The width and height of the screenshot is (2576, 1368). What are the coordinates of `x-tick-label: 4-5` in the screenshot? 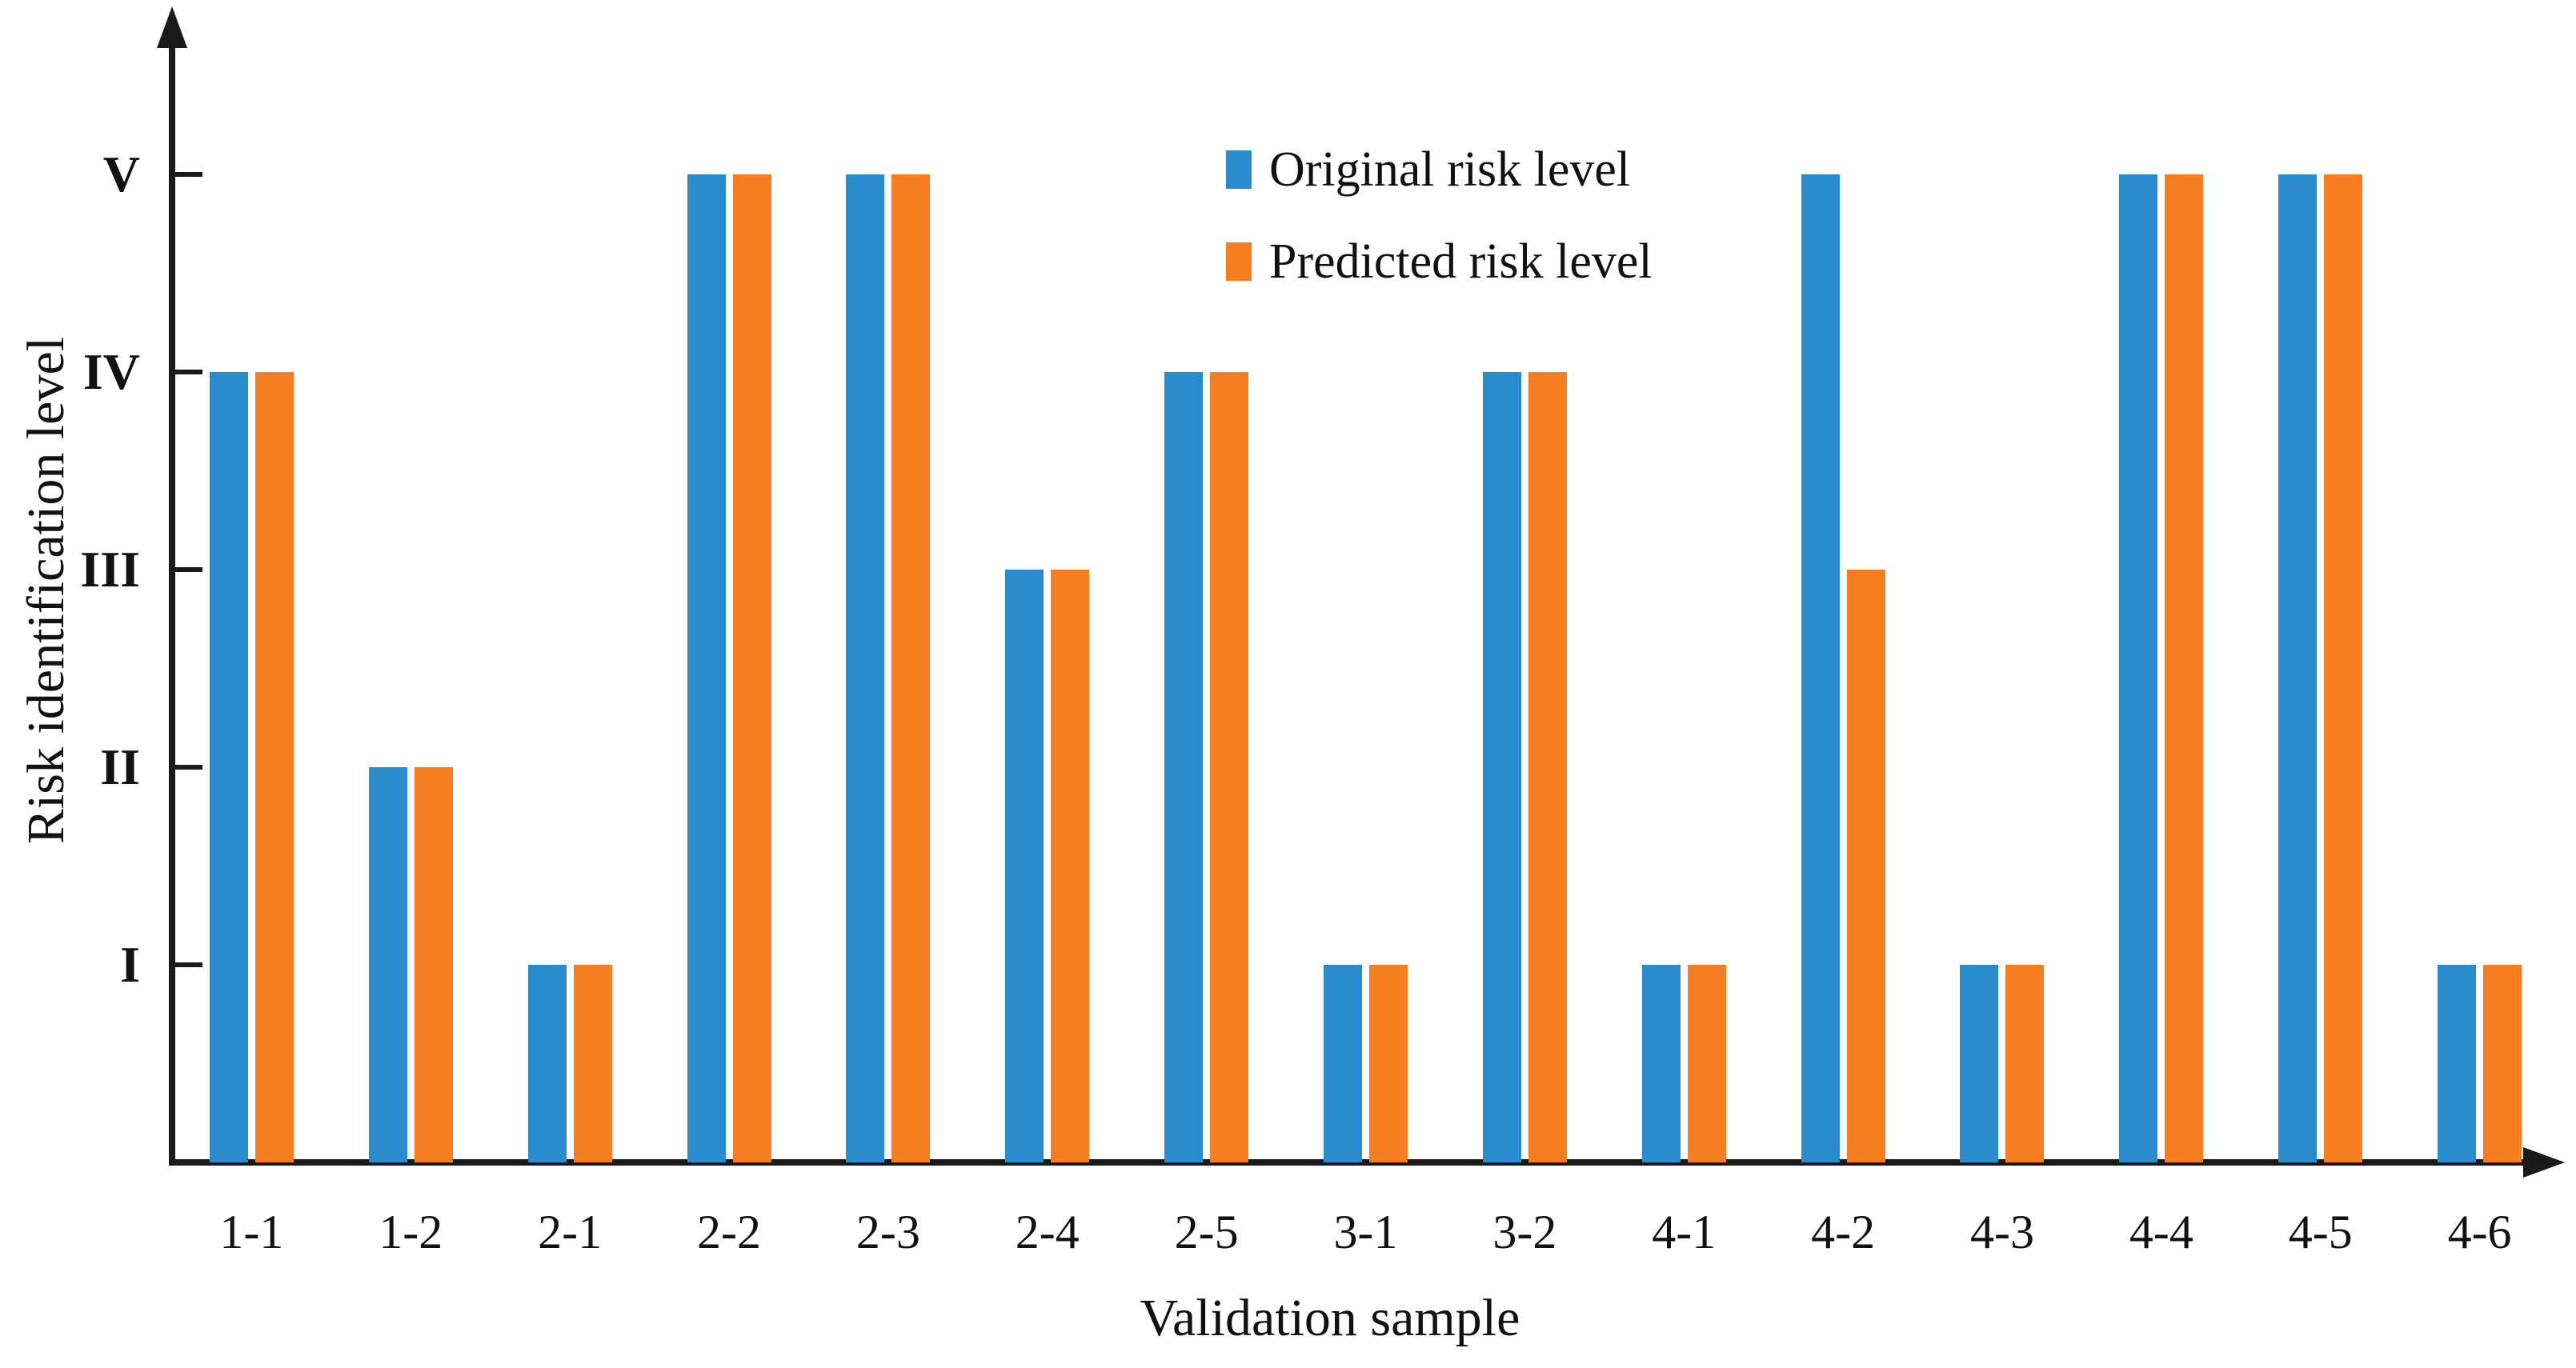 It's located at (2320, 1232).